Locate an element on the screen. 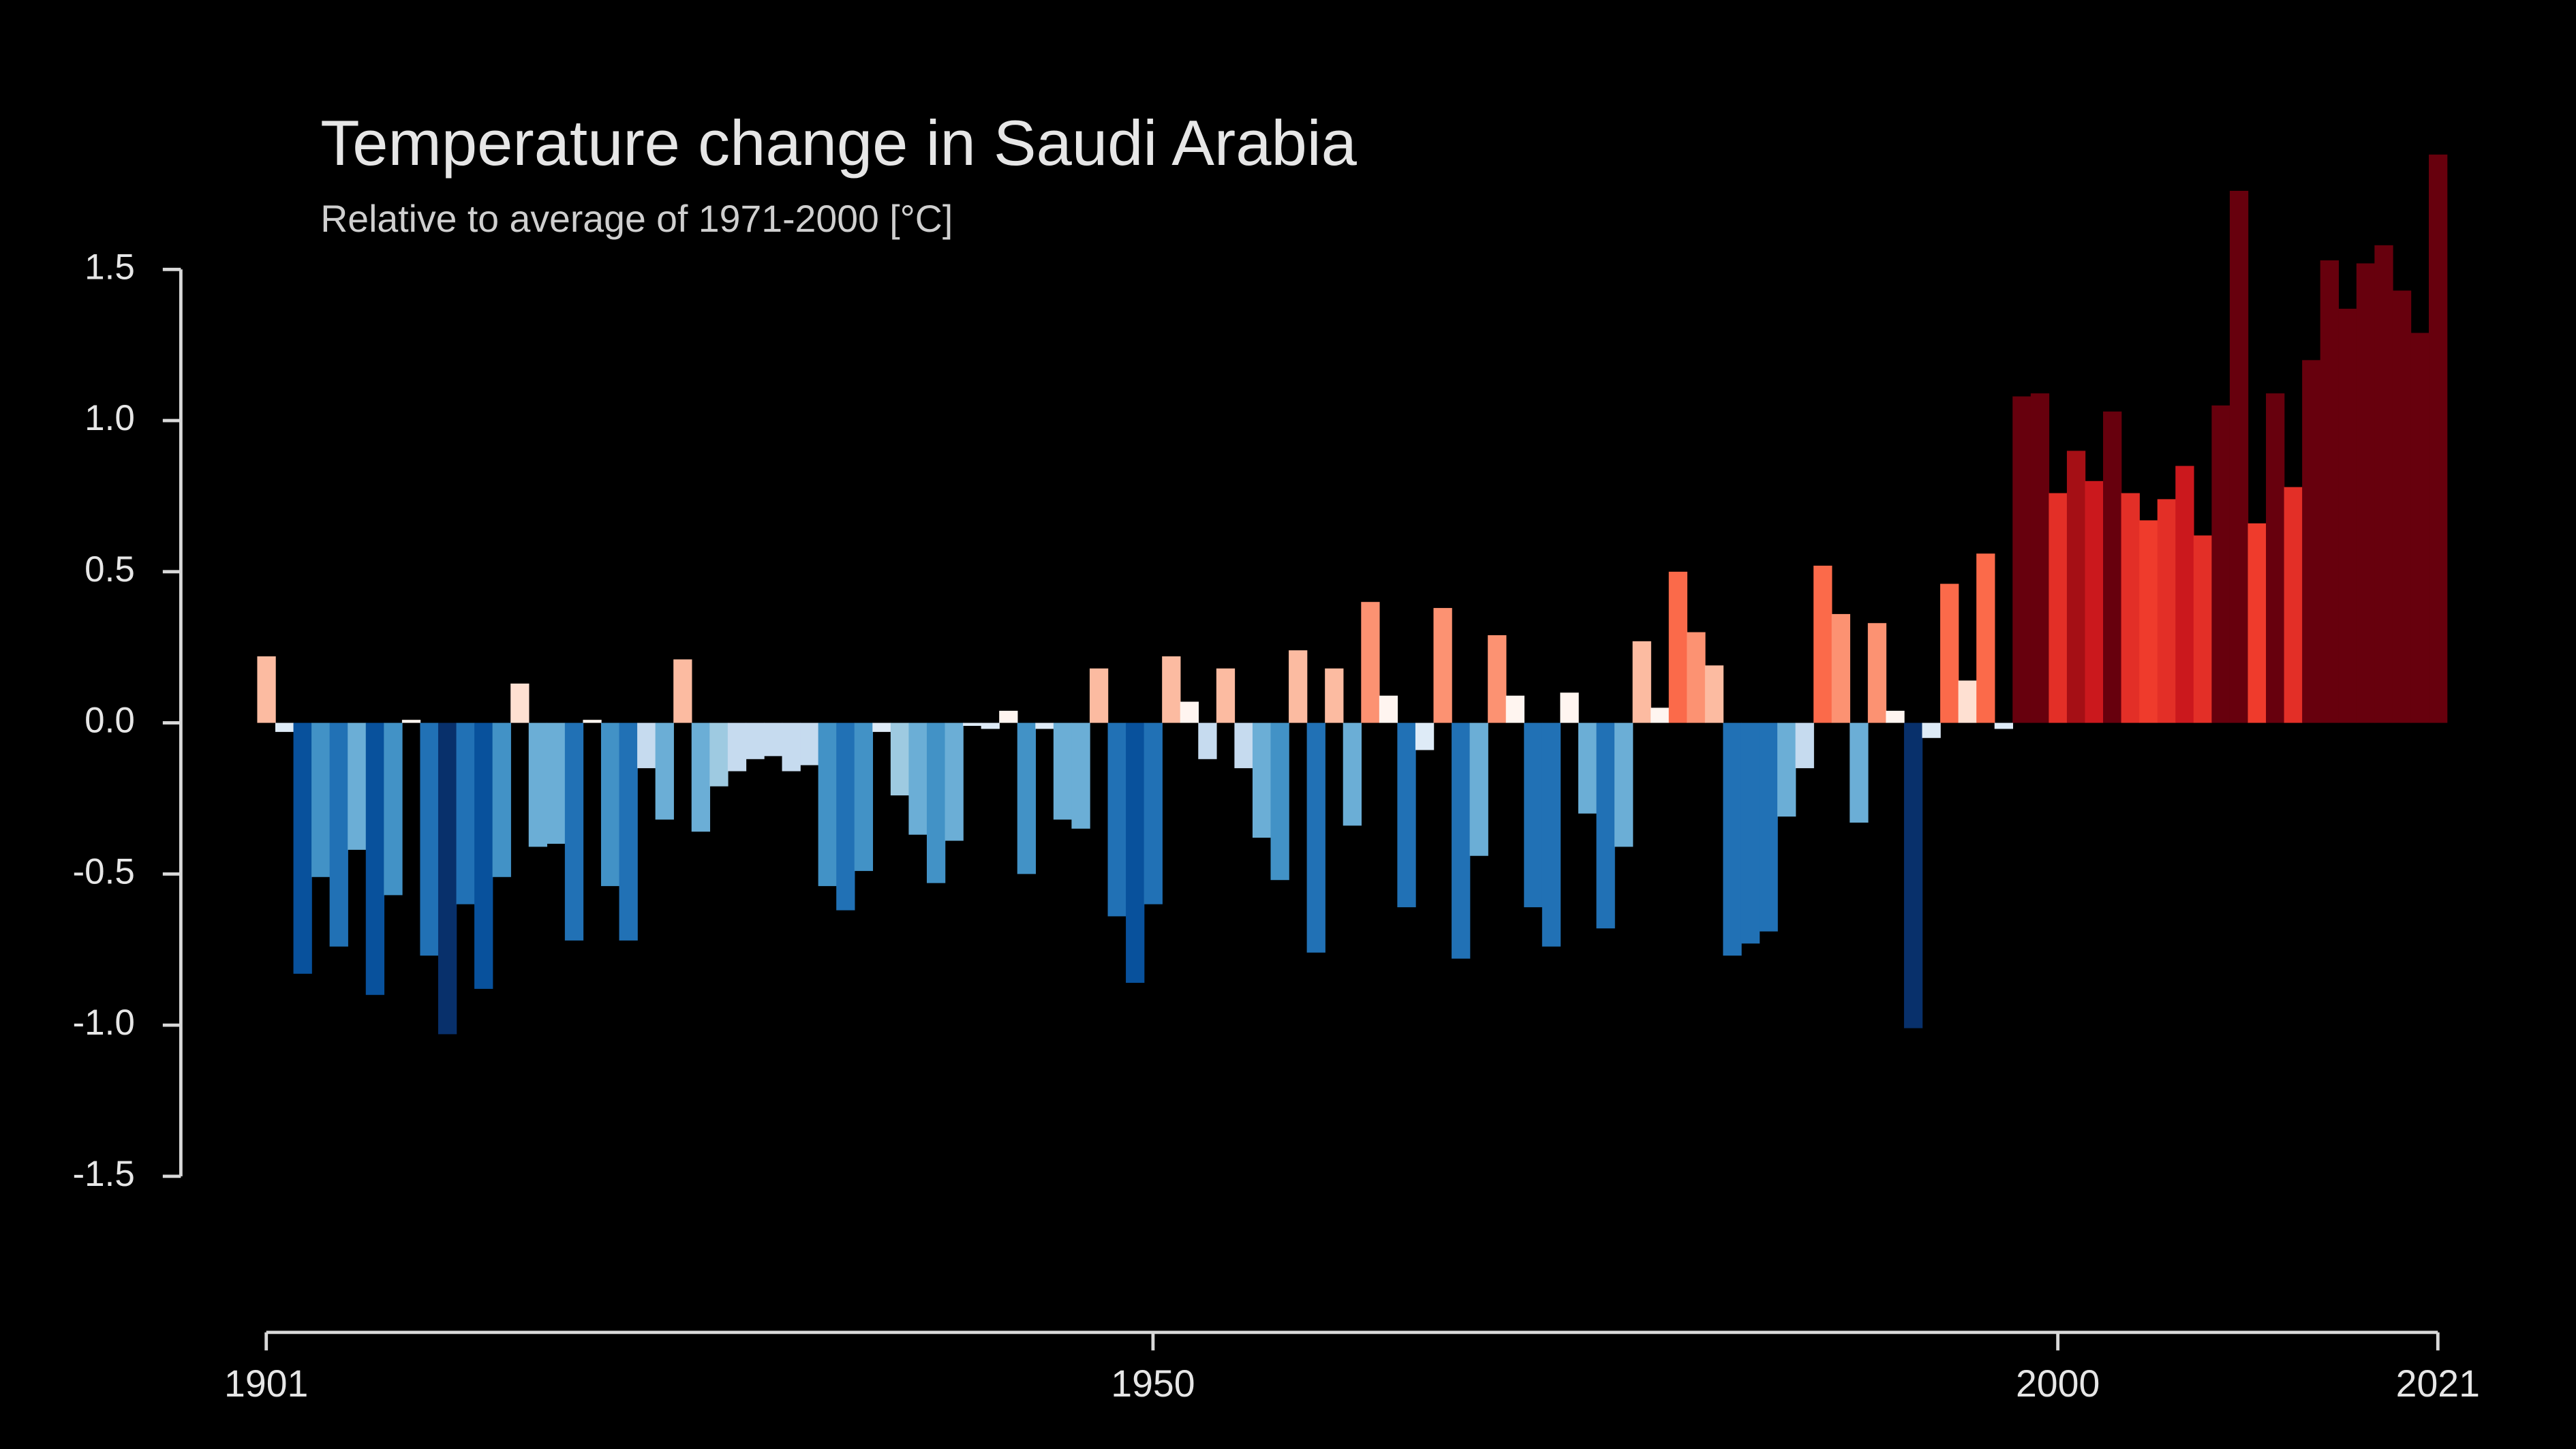 The image size is (2576, 1449). x-tick-label: 2021 is located at coordinates (2438, 1383).